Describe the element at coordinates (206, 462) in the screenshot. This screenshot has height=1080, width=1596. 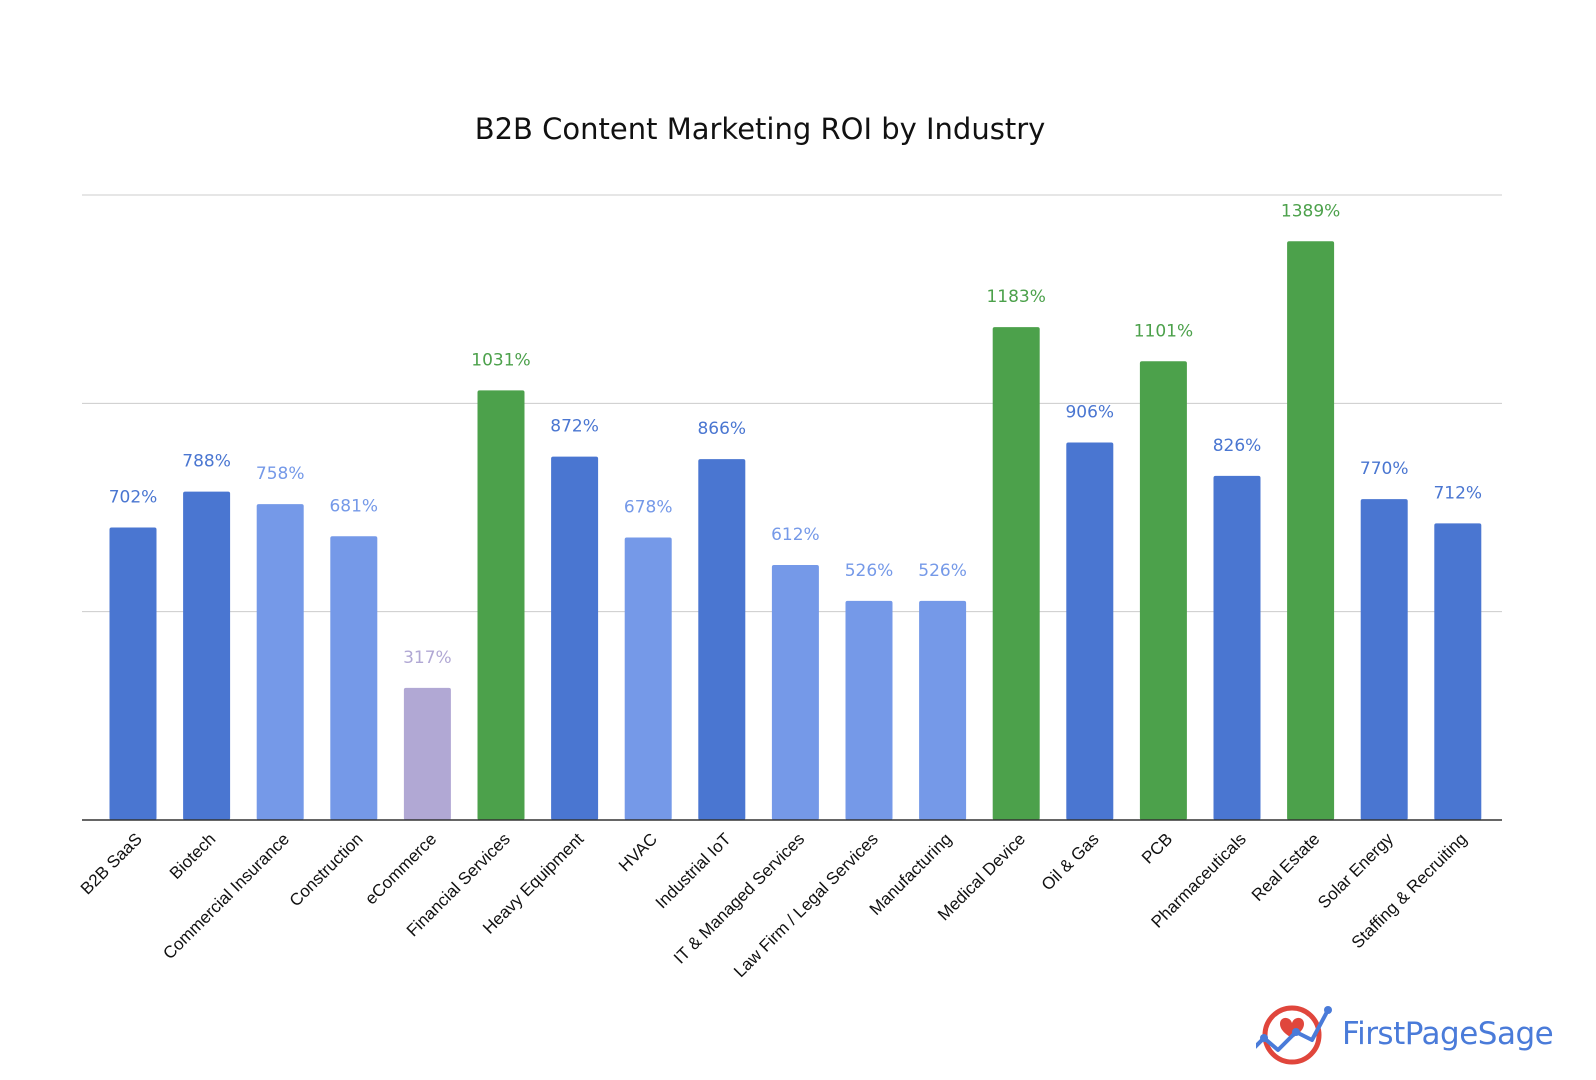
I see `bar-value-label: 788%` at that location.